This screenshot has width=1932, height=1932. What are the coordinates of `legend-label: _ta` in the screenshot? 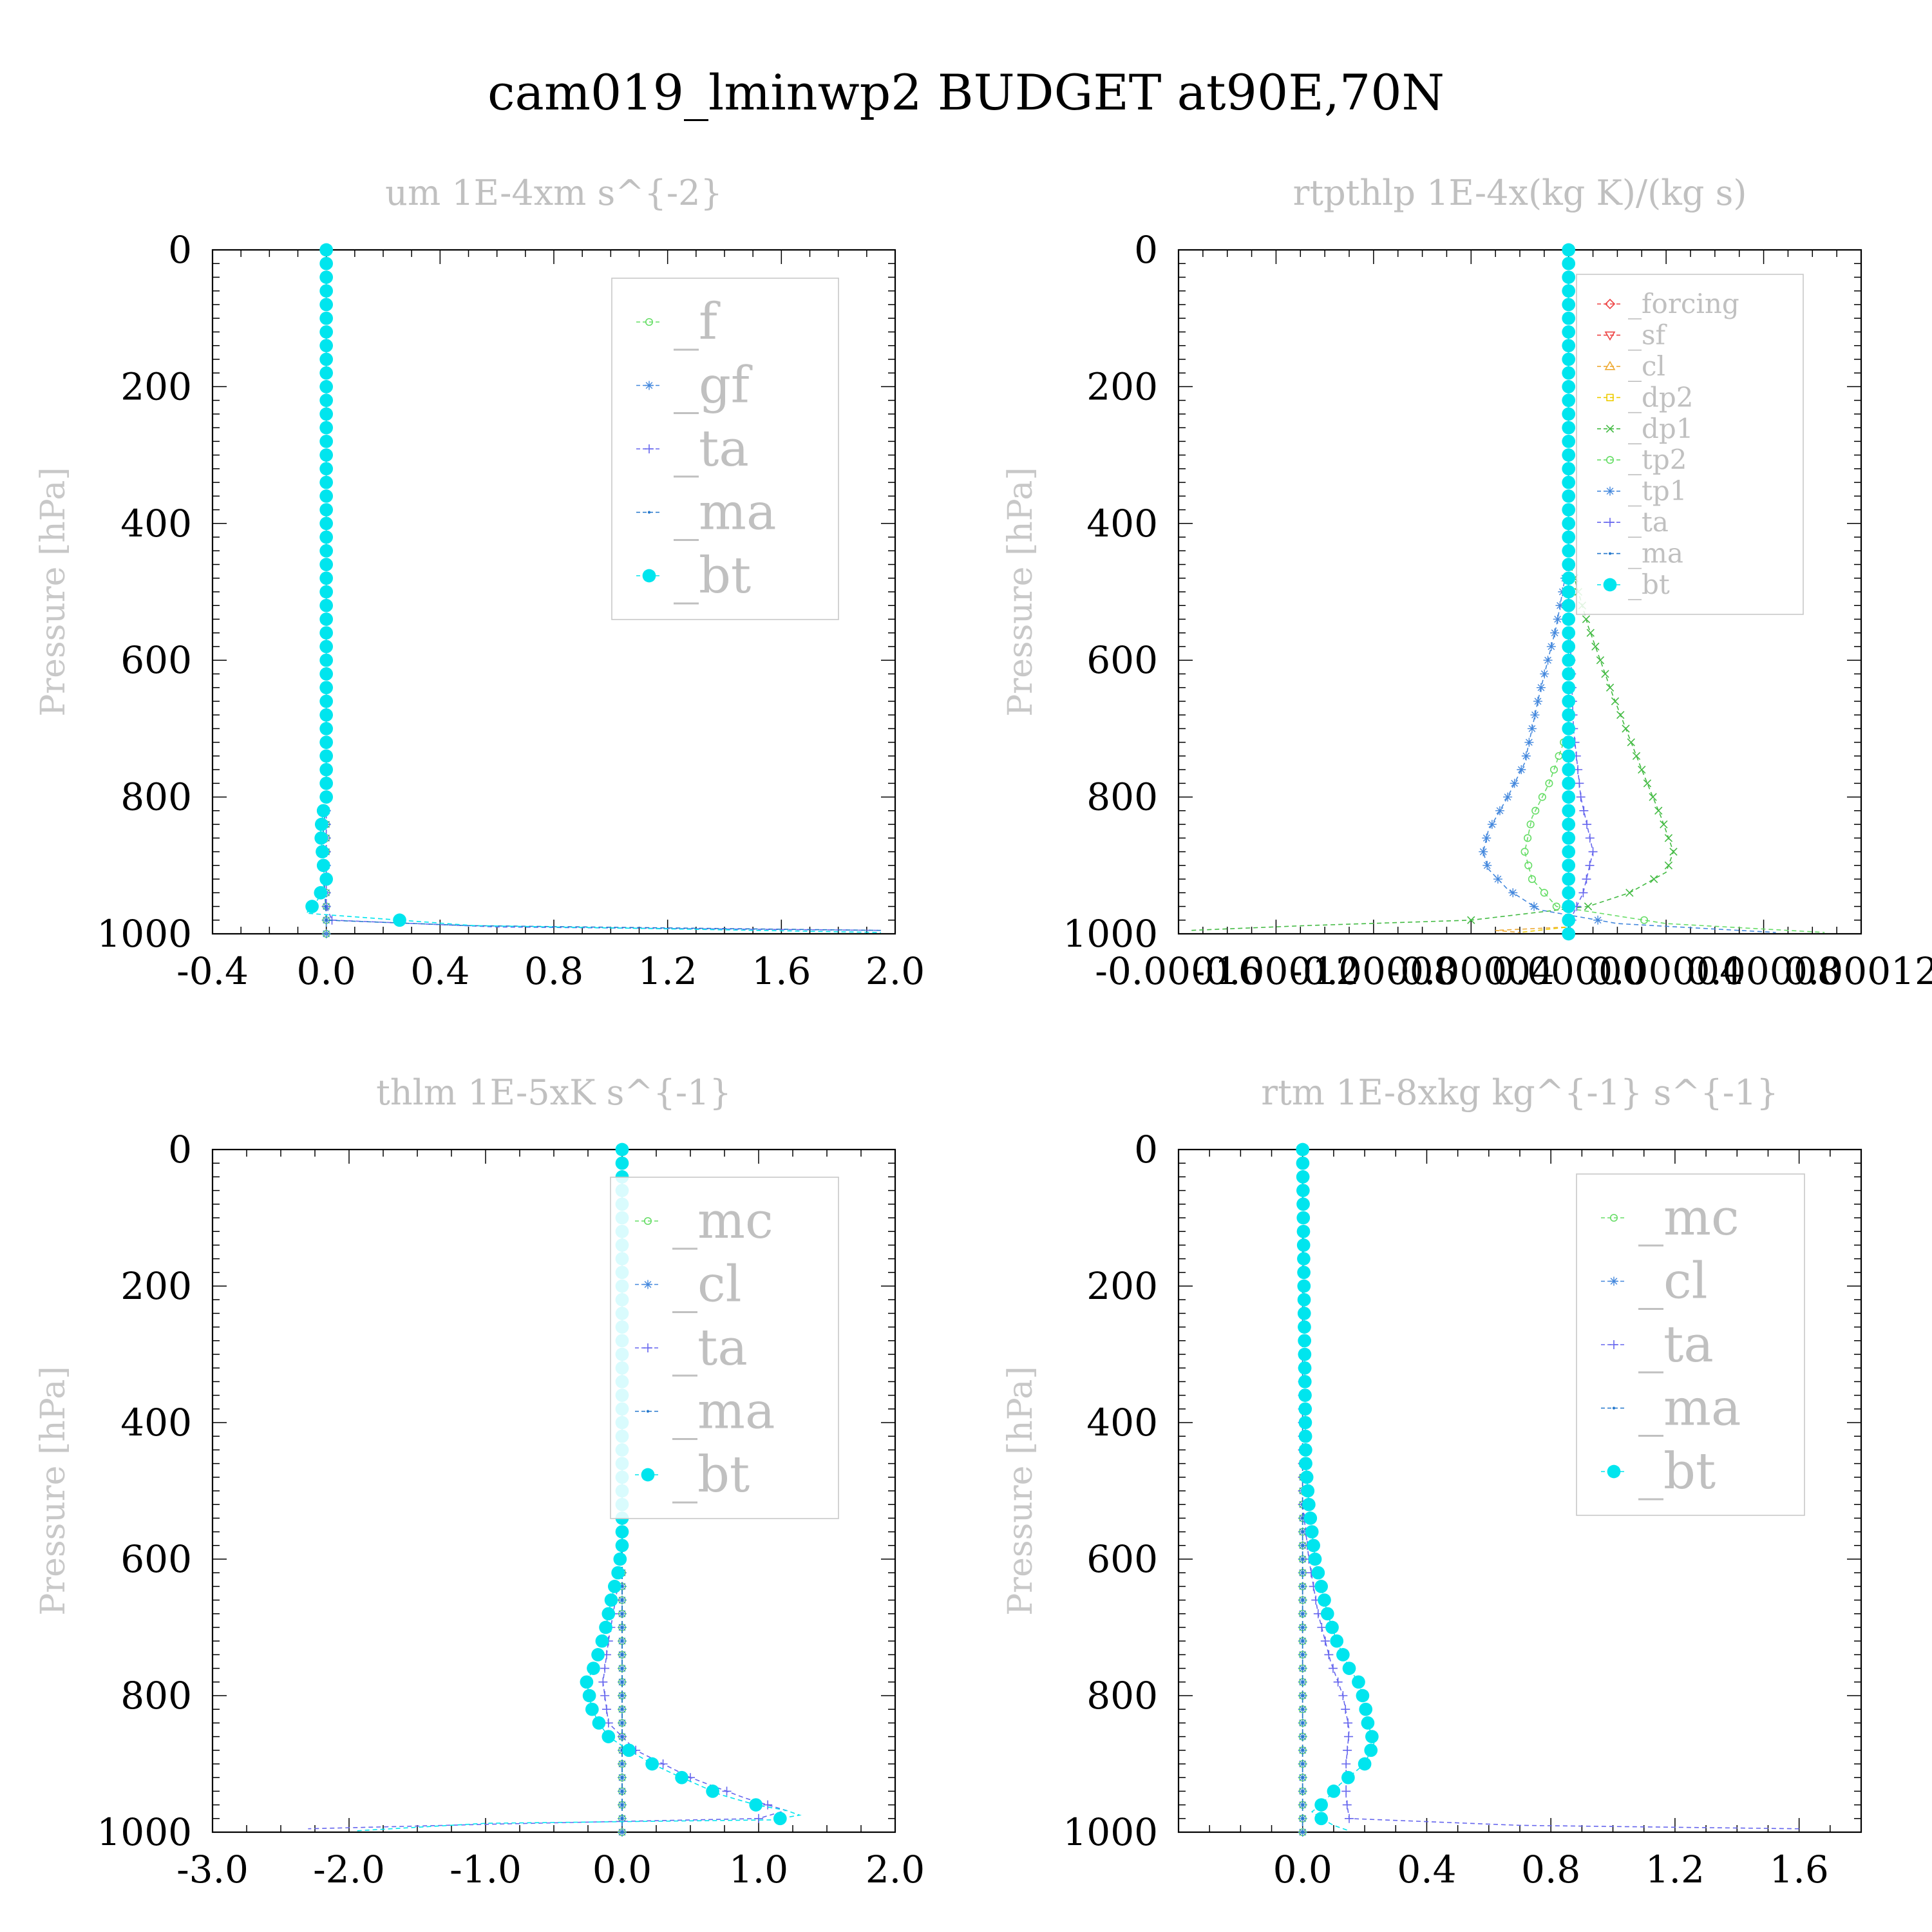 It's located at (712, 449).